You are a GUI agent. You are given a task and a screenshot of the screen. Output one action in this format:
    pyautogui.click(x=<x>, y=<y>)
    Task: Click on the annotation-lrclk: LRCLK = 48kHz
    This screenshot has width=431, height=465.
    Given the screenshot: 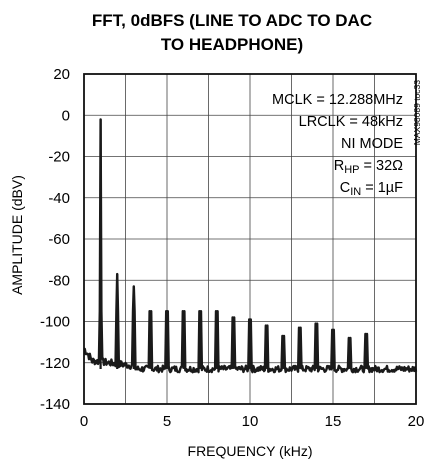 What is the action you would take?
    pyautogui.click(x=351, y=122)
    